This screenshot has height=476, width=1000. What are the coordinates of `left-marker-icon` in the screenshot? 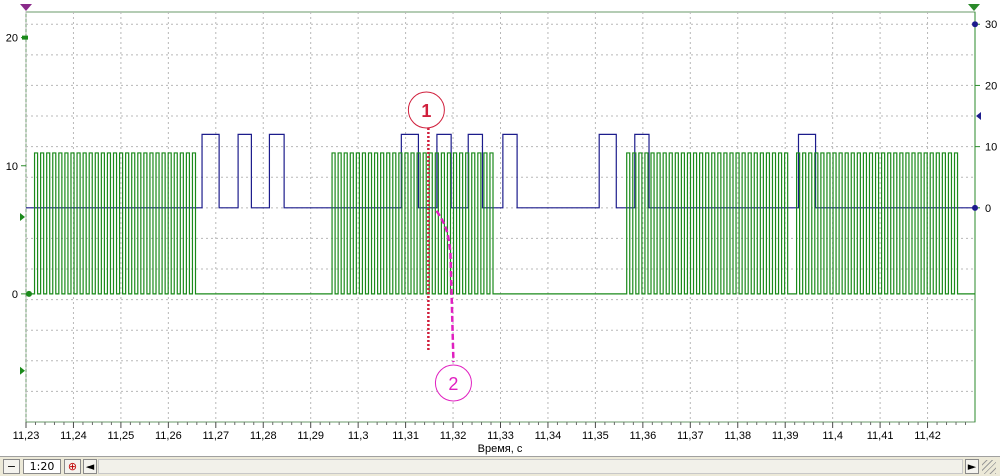 It's located at (26, 7).